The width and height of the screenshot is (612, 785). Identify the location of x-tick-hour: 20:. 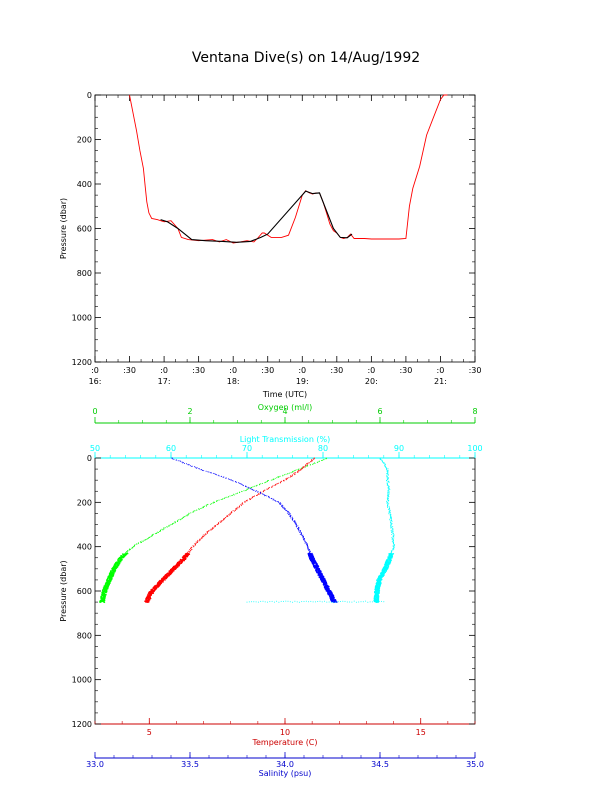
(371, 381).